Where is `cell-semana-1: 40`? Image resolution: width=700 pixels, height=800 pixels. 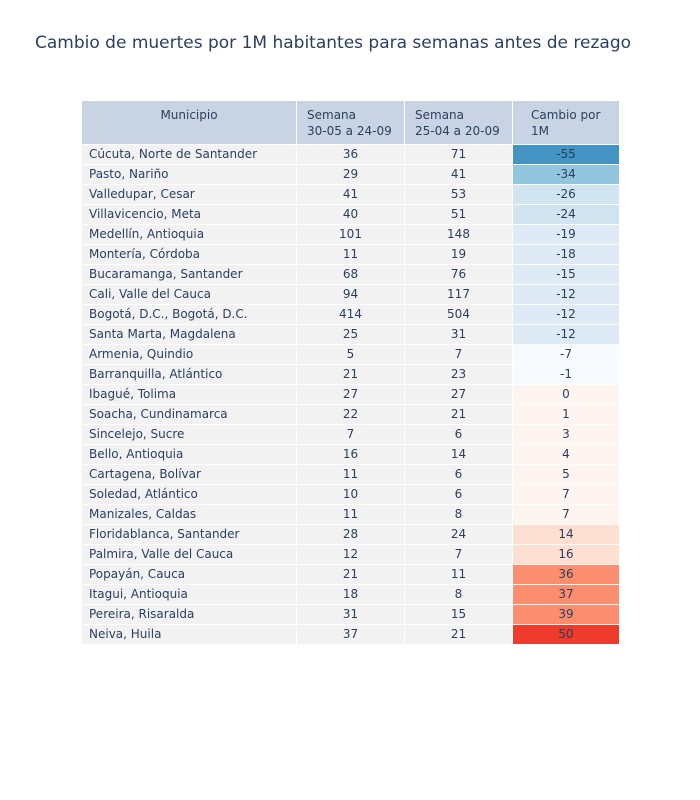
cell-semana-1: 40 is located at coordinates (350, 214).